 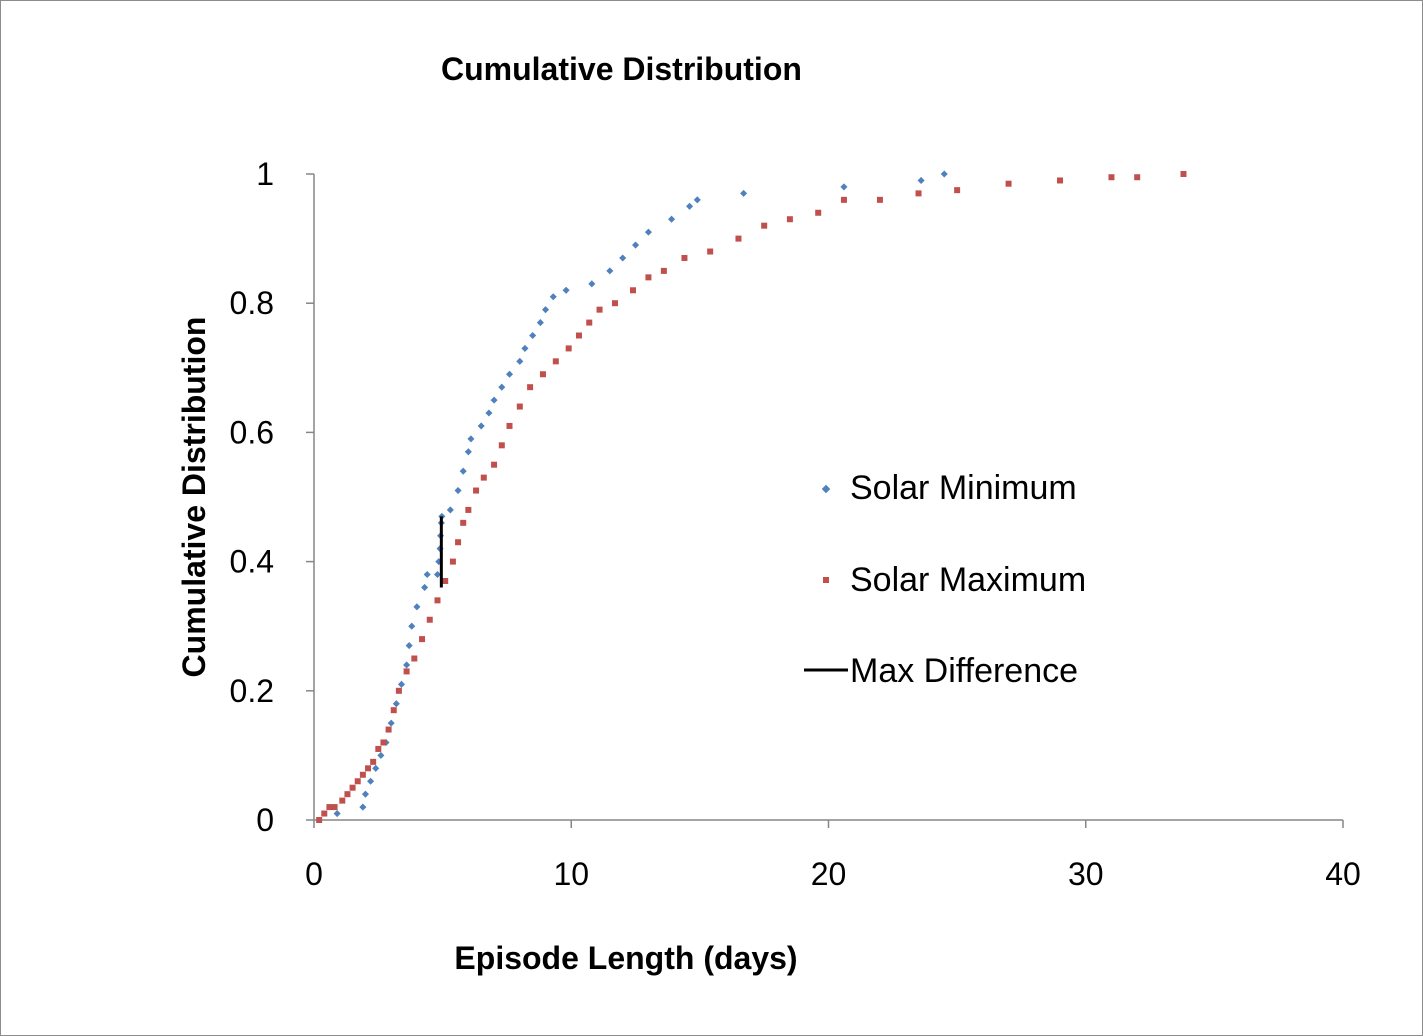 I want to click on x-tick-label: 30, so click(x=1086, y=874).